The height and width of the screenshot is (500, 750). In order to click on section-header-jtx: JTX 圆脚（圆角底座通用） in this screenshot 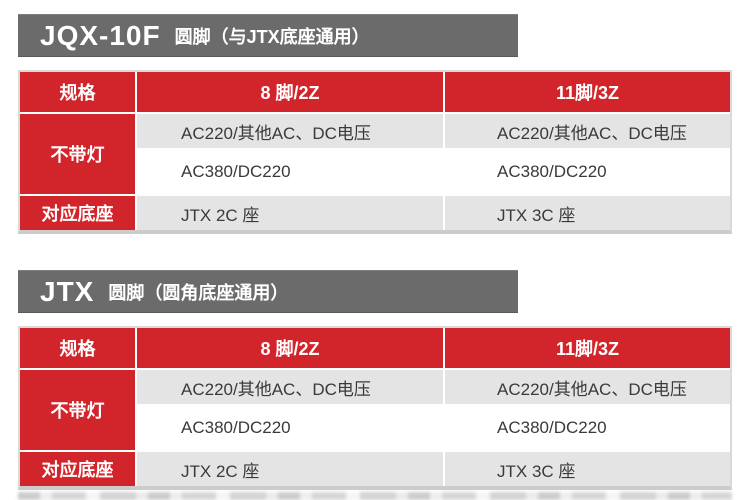, I will do `click(268, 291)`.